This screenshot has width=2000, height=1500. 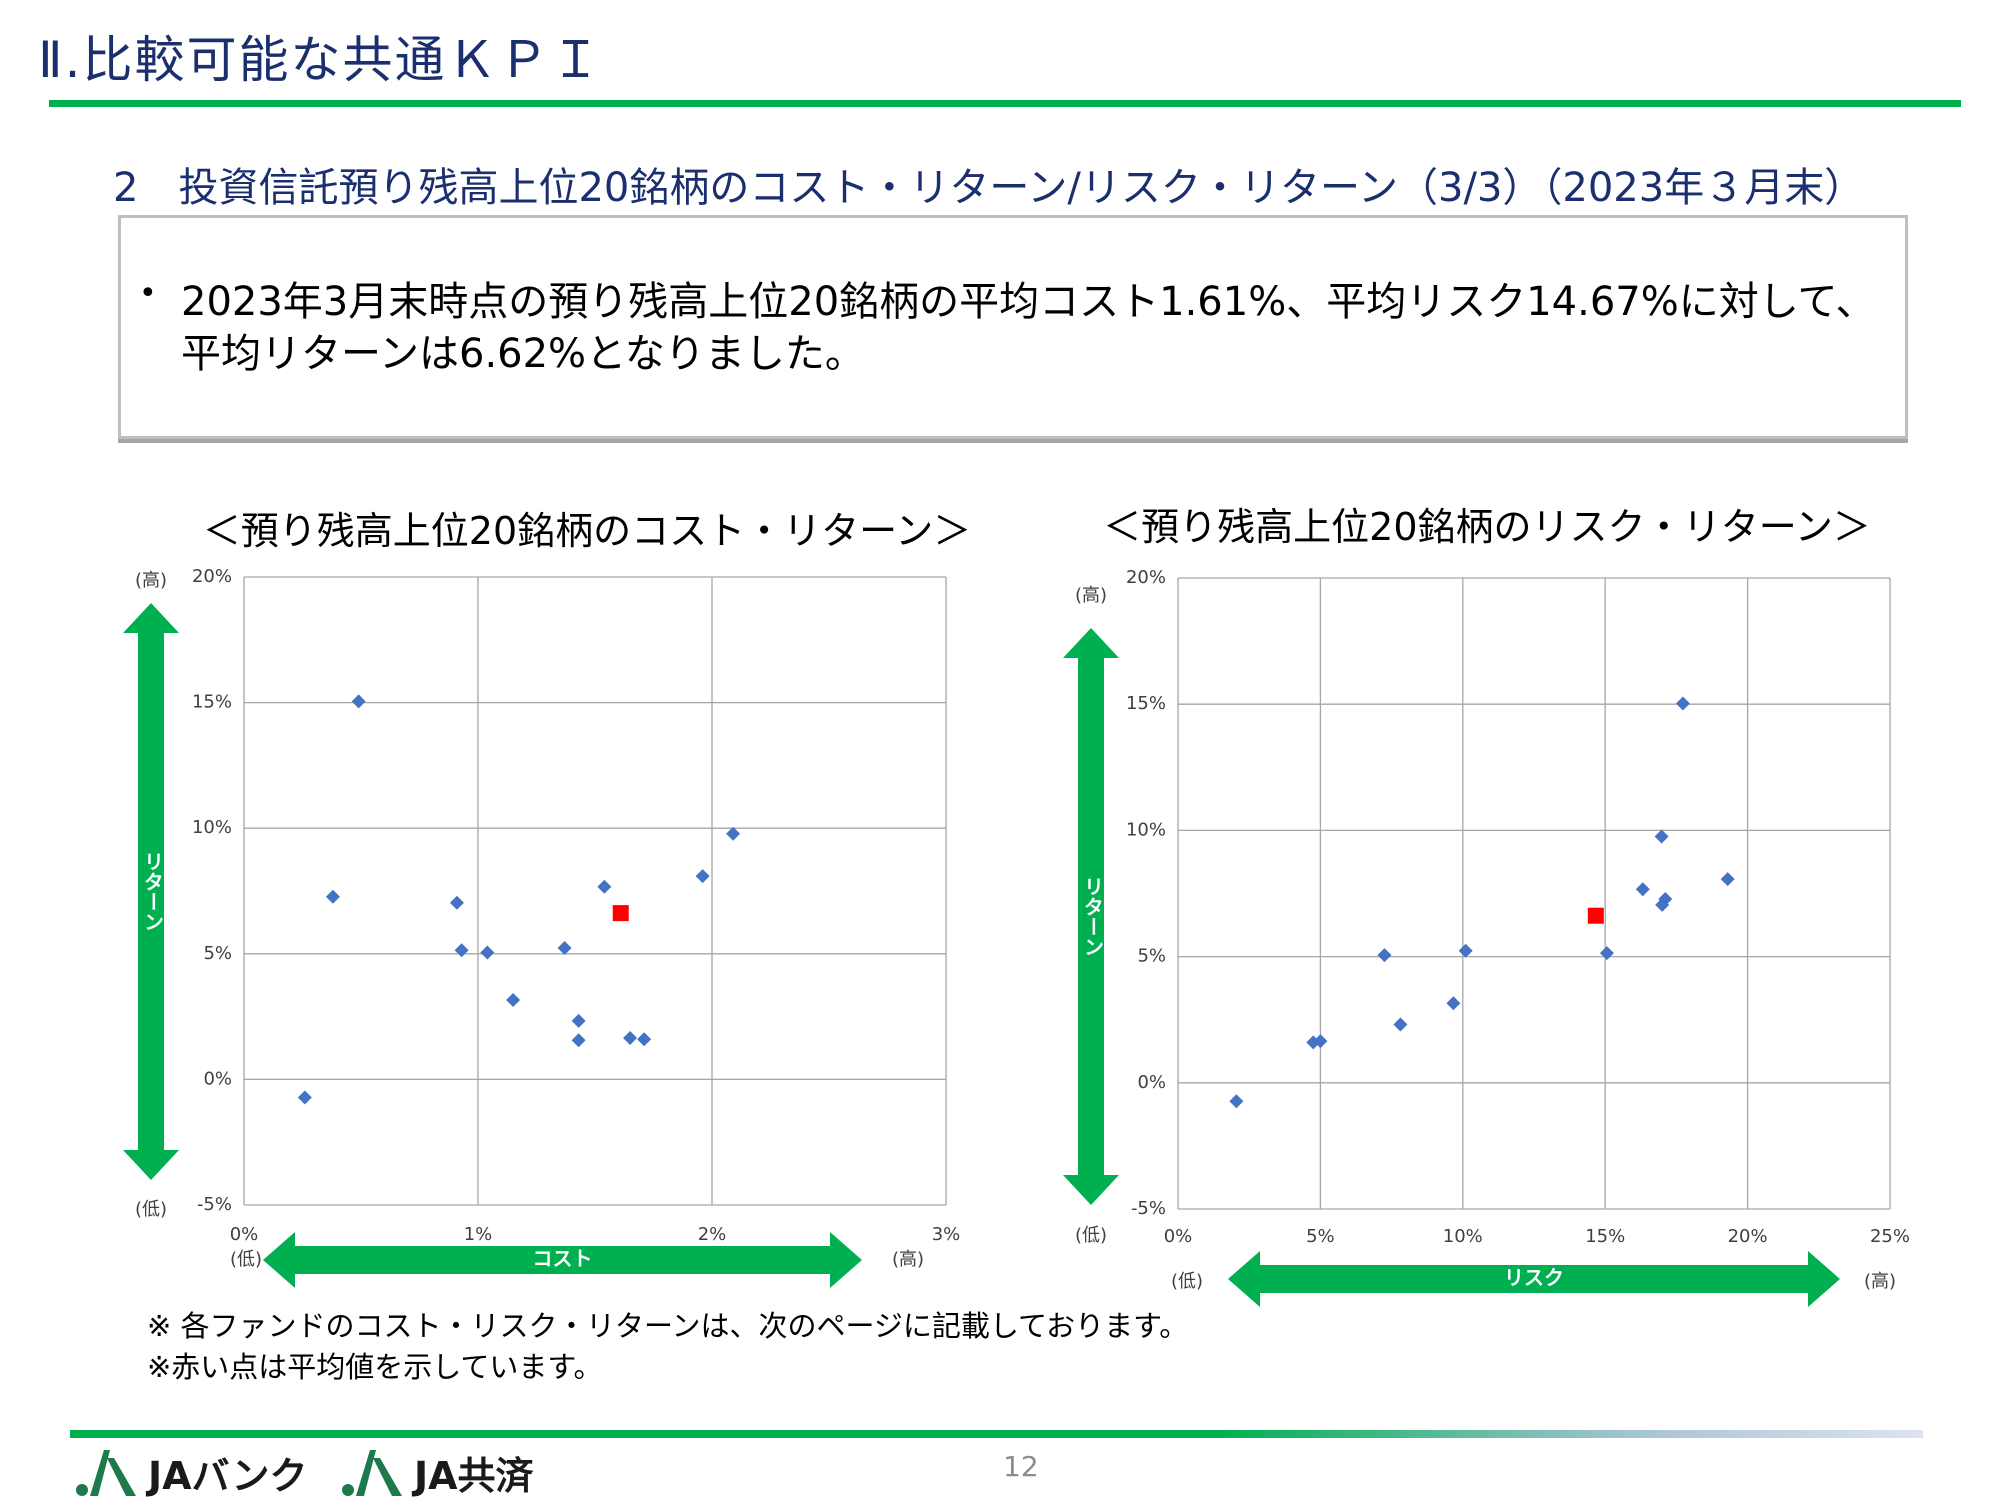 I want to click on title-divider, so click(x=1005, y=103).